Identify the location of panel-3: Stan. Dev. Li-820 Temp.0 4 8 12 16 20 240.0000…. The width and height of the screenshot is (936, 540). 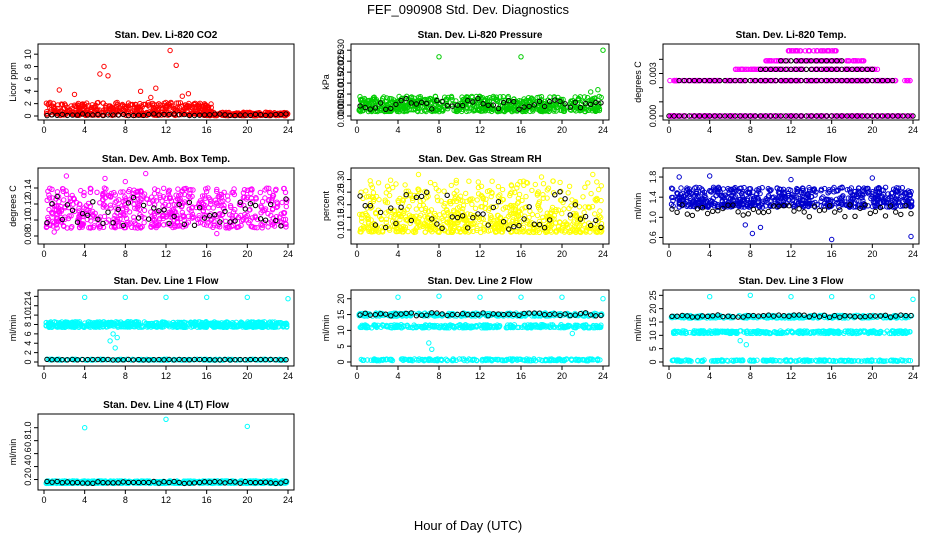
(776, 82).